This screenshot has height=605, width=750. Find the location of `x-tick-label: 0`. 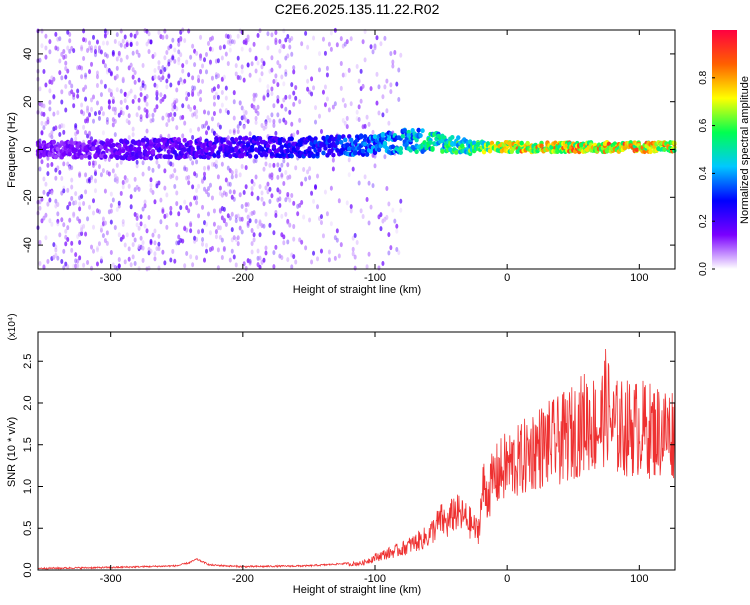

x-tick-label: 0 is located at coordinates (507, 579).